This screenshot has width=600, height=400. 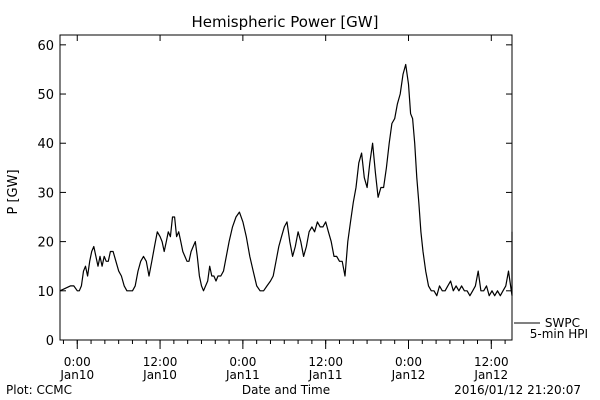 What do you see at coordinates (45, 144) in the screenshot?
I see `y-tick-label: 40` at bounding box center [45, 144].